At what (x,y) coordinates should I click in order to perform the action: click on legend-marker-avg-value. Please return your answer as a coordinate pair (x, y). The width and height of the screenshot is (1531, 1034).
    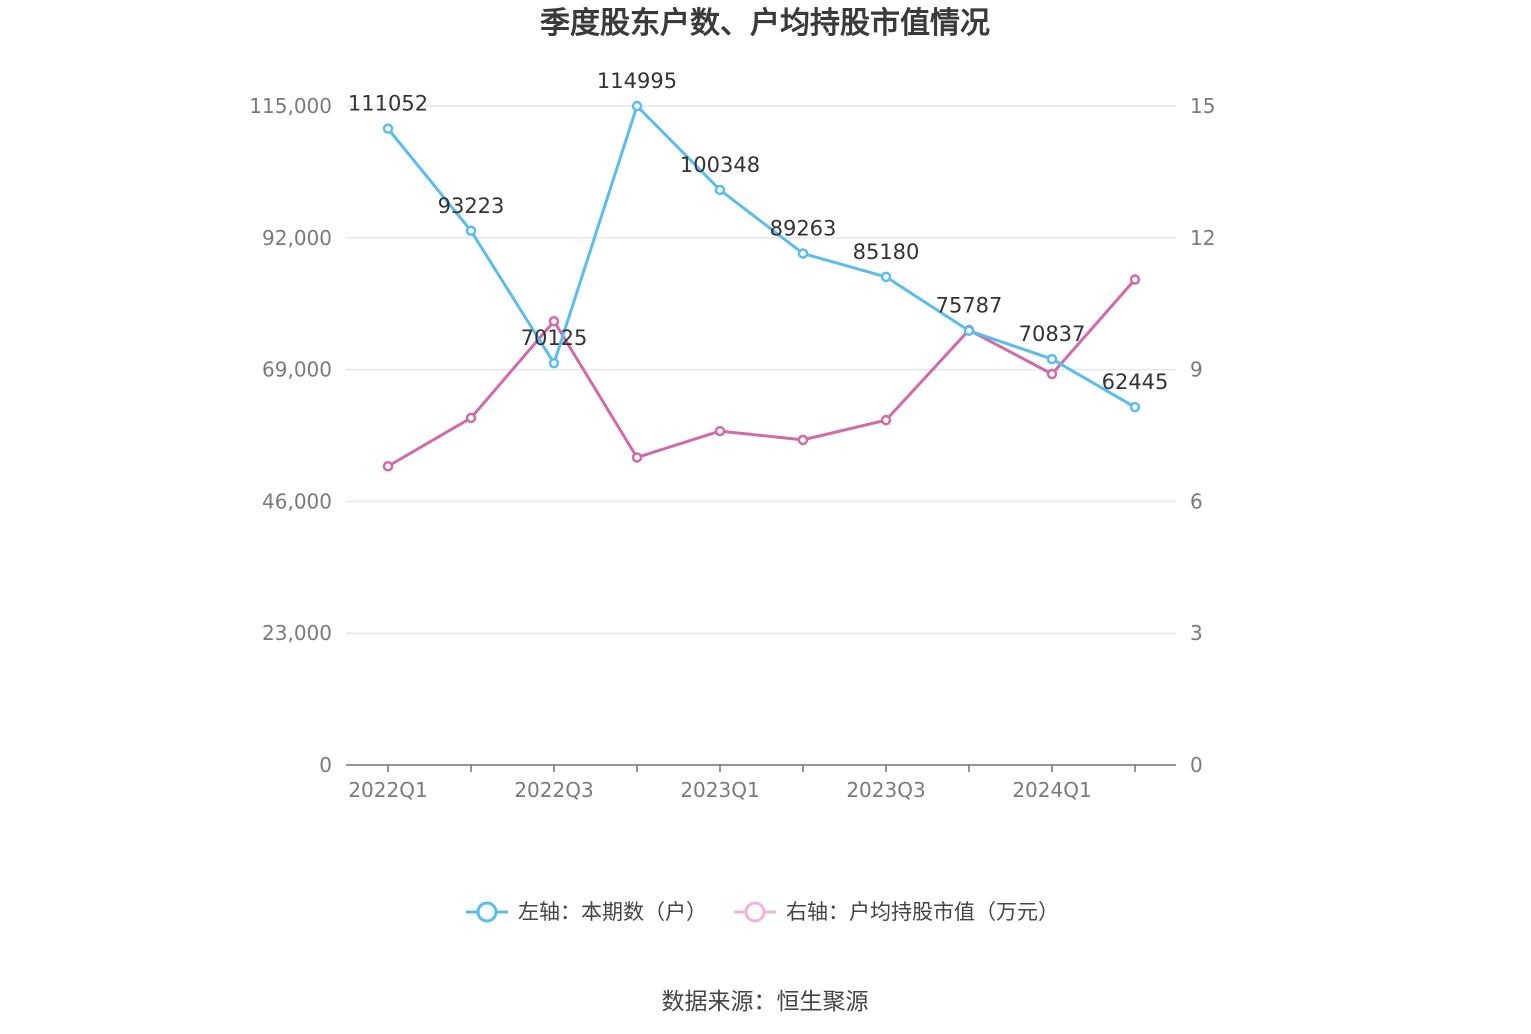
    Looking at the image, I should click on (755, 912).